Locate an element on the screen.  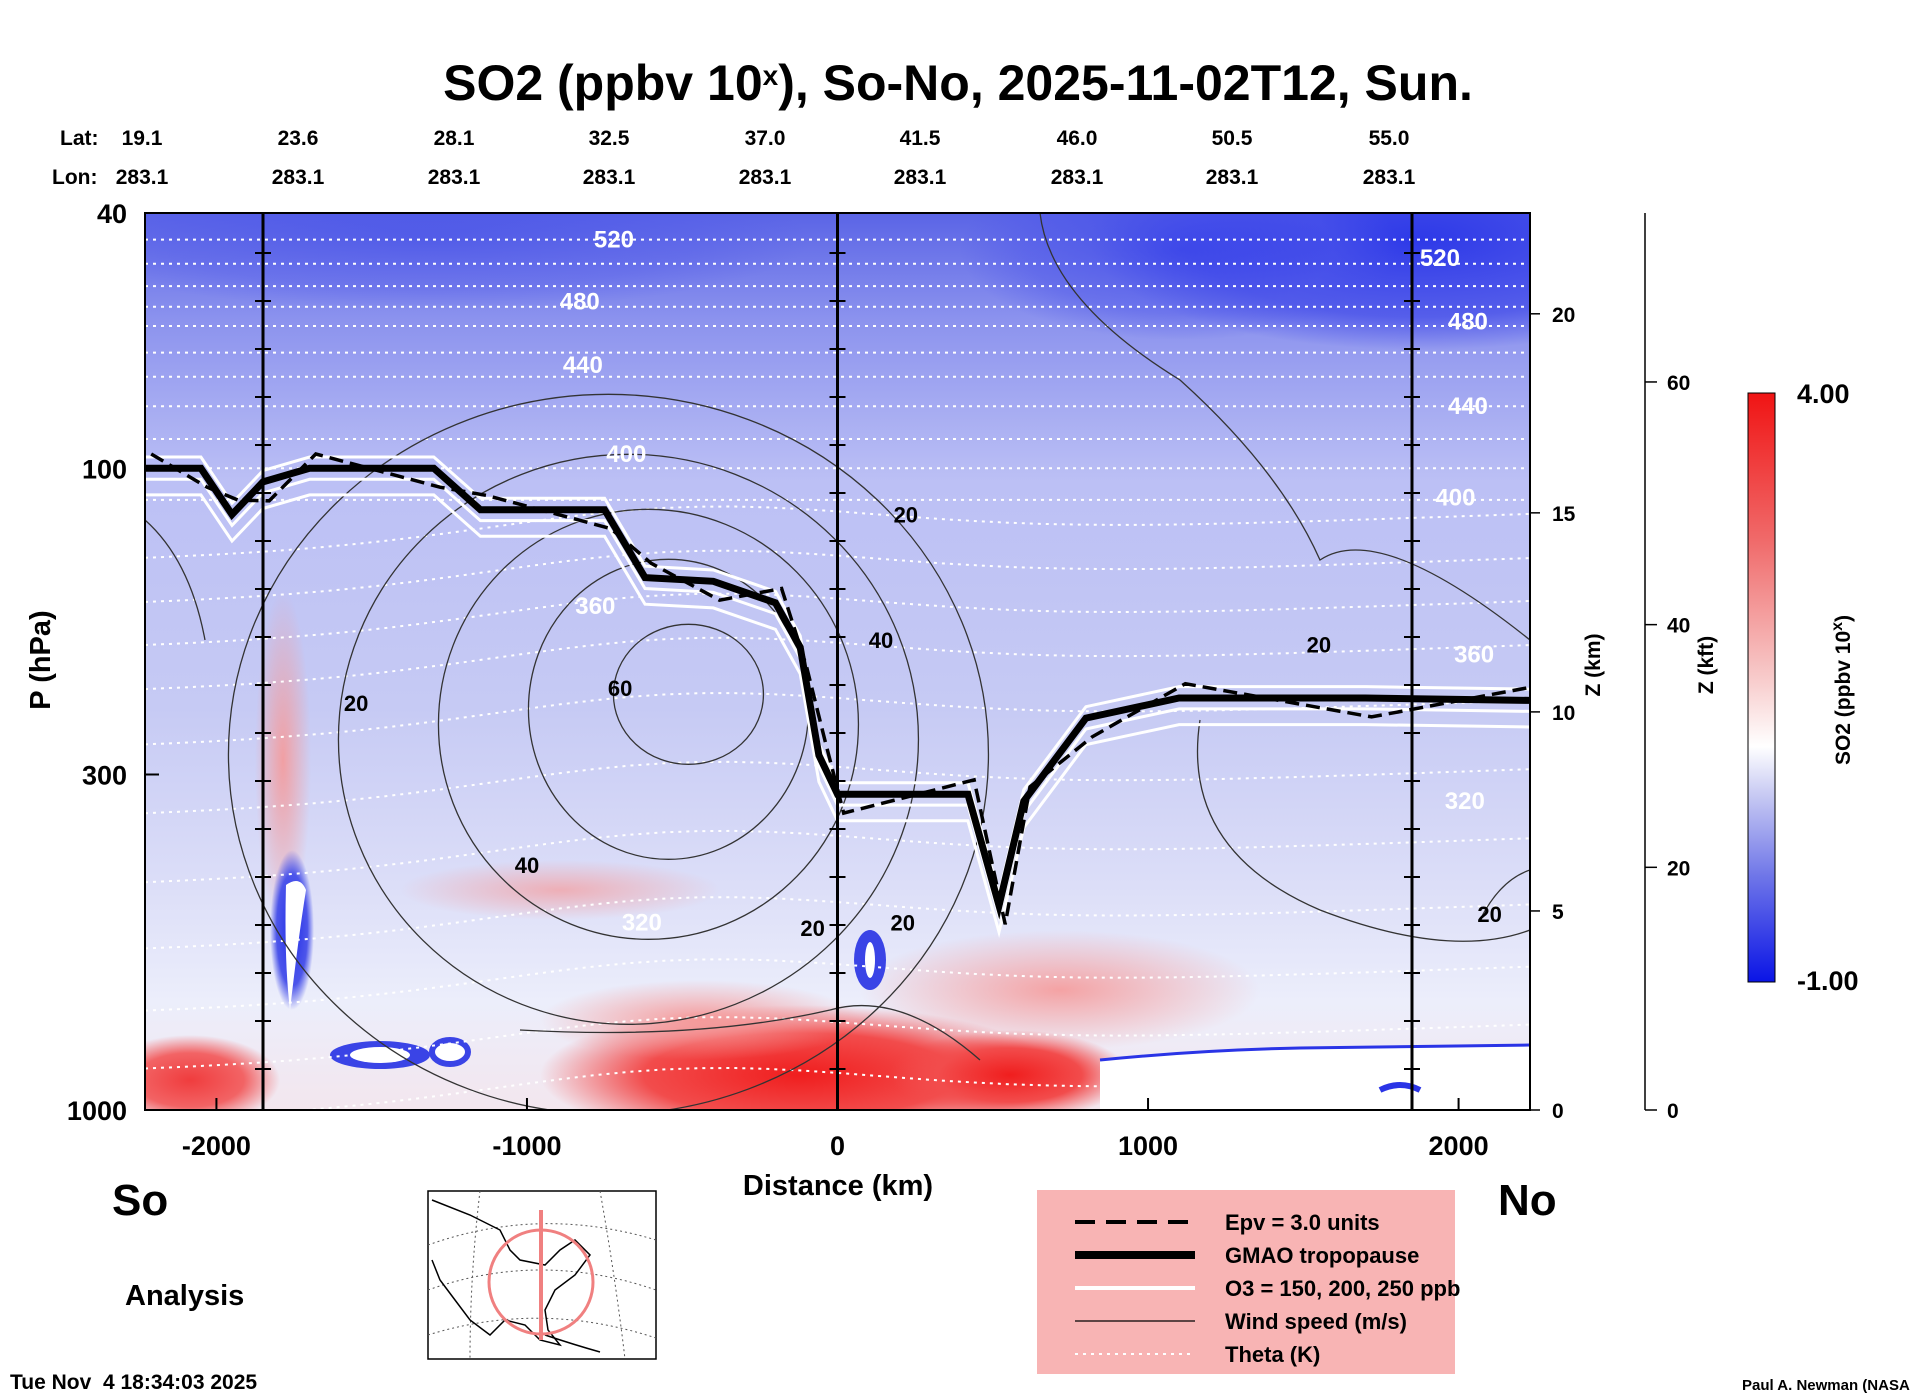
x-tick-label: 1000 is located at coordinates (1148, 1146).